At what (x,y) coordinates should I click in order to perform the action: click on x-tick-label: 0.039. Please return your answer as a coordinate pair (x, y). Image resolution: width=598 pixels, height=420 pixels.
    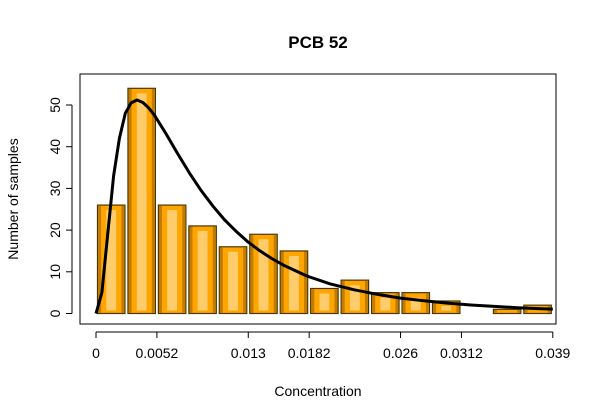
    Looking at the image, I should click on (552, 353).